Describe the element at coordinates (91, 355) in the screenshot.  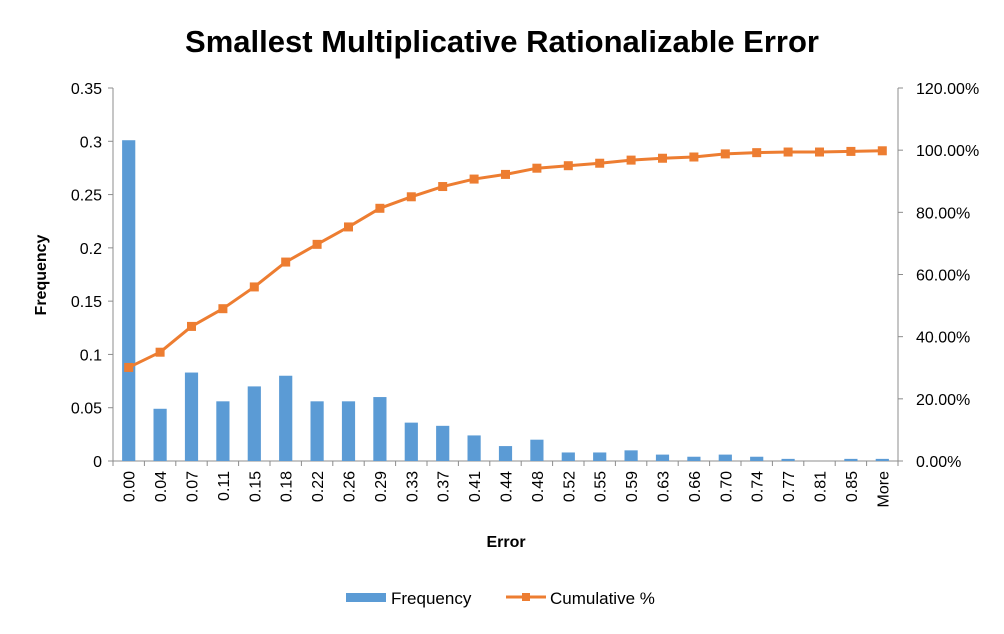
I see `y-tick-label: 0.1` at that location.